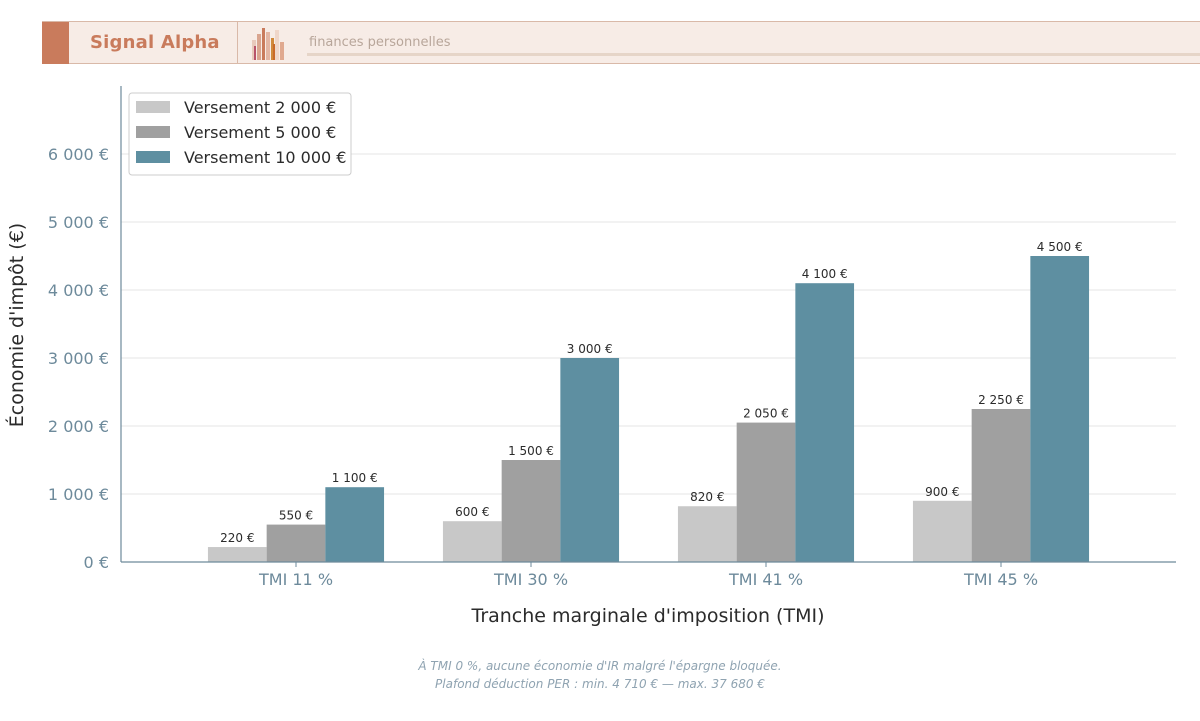 This screenshot has width=1200, height=721. I want to click on data-label: 1 100 €, so click(355, 478).